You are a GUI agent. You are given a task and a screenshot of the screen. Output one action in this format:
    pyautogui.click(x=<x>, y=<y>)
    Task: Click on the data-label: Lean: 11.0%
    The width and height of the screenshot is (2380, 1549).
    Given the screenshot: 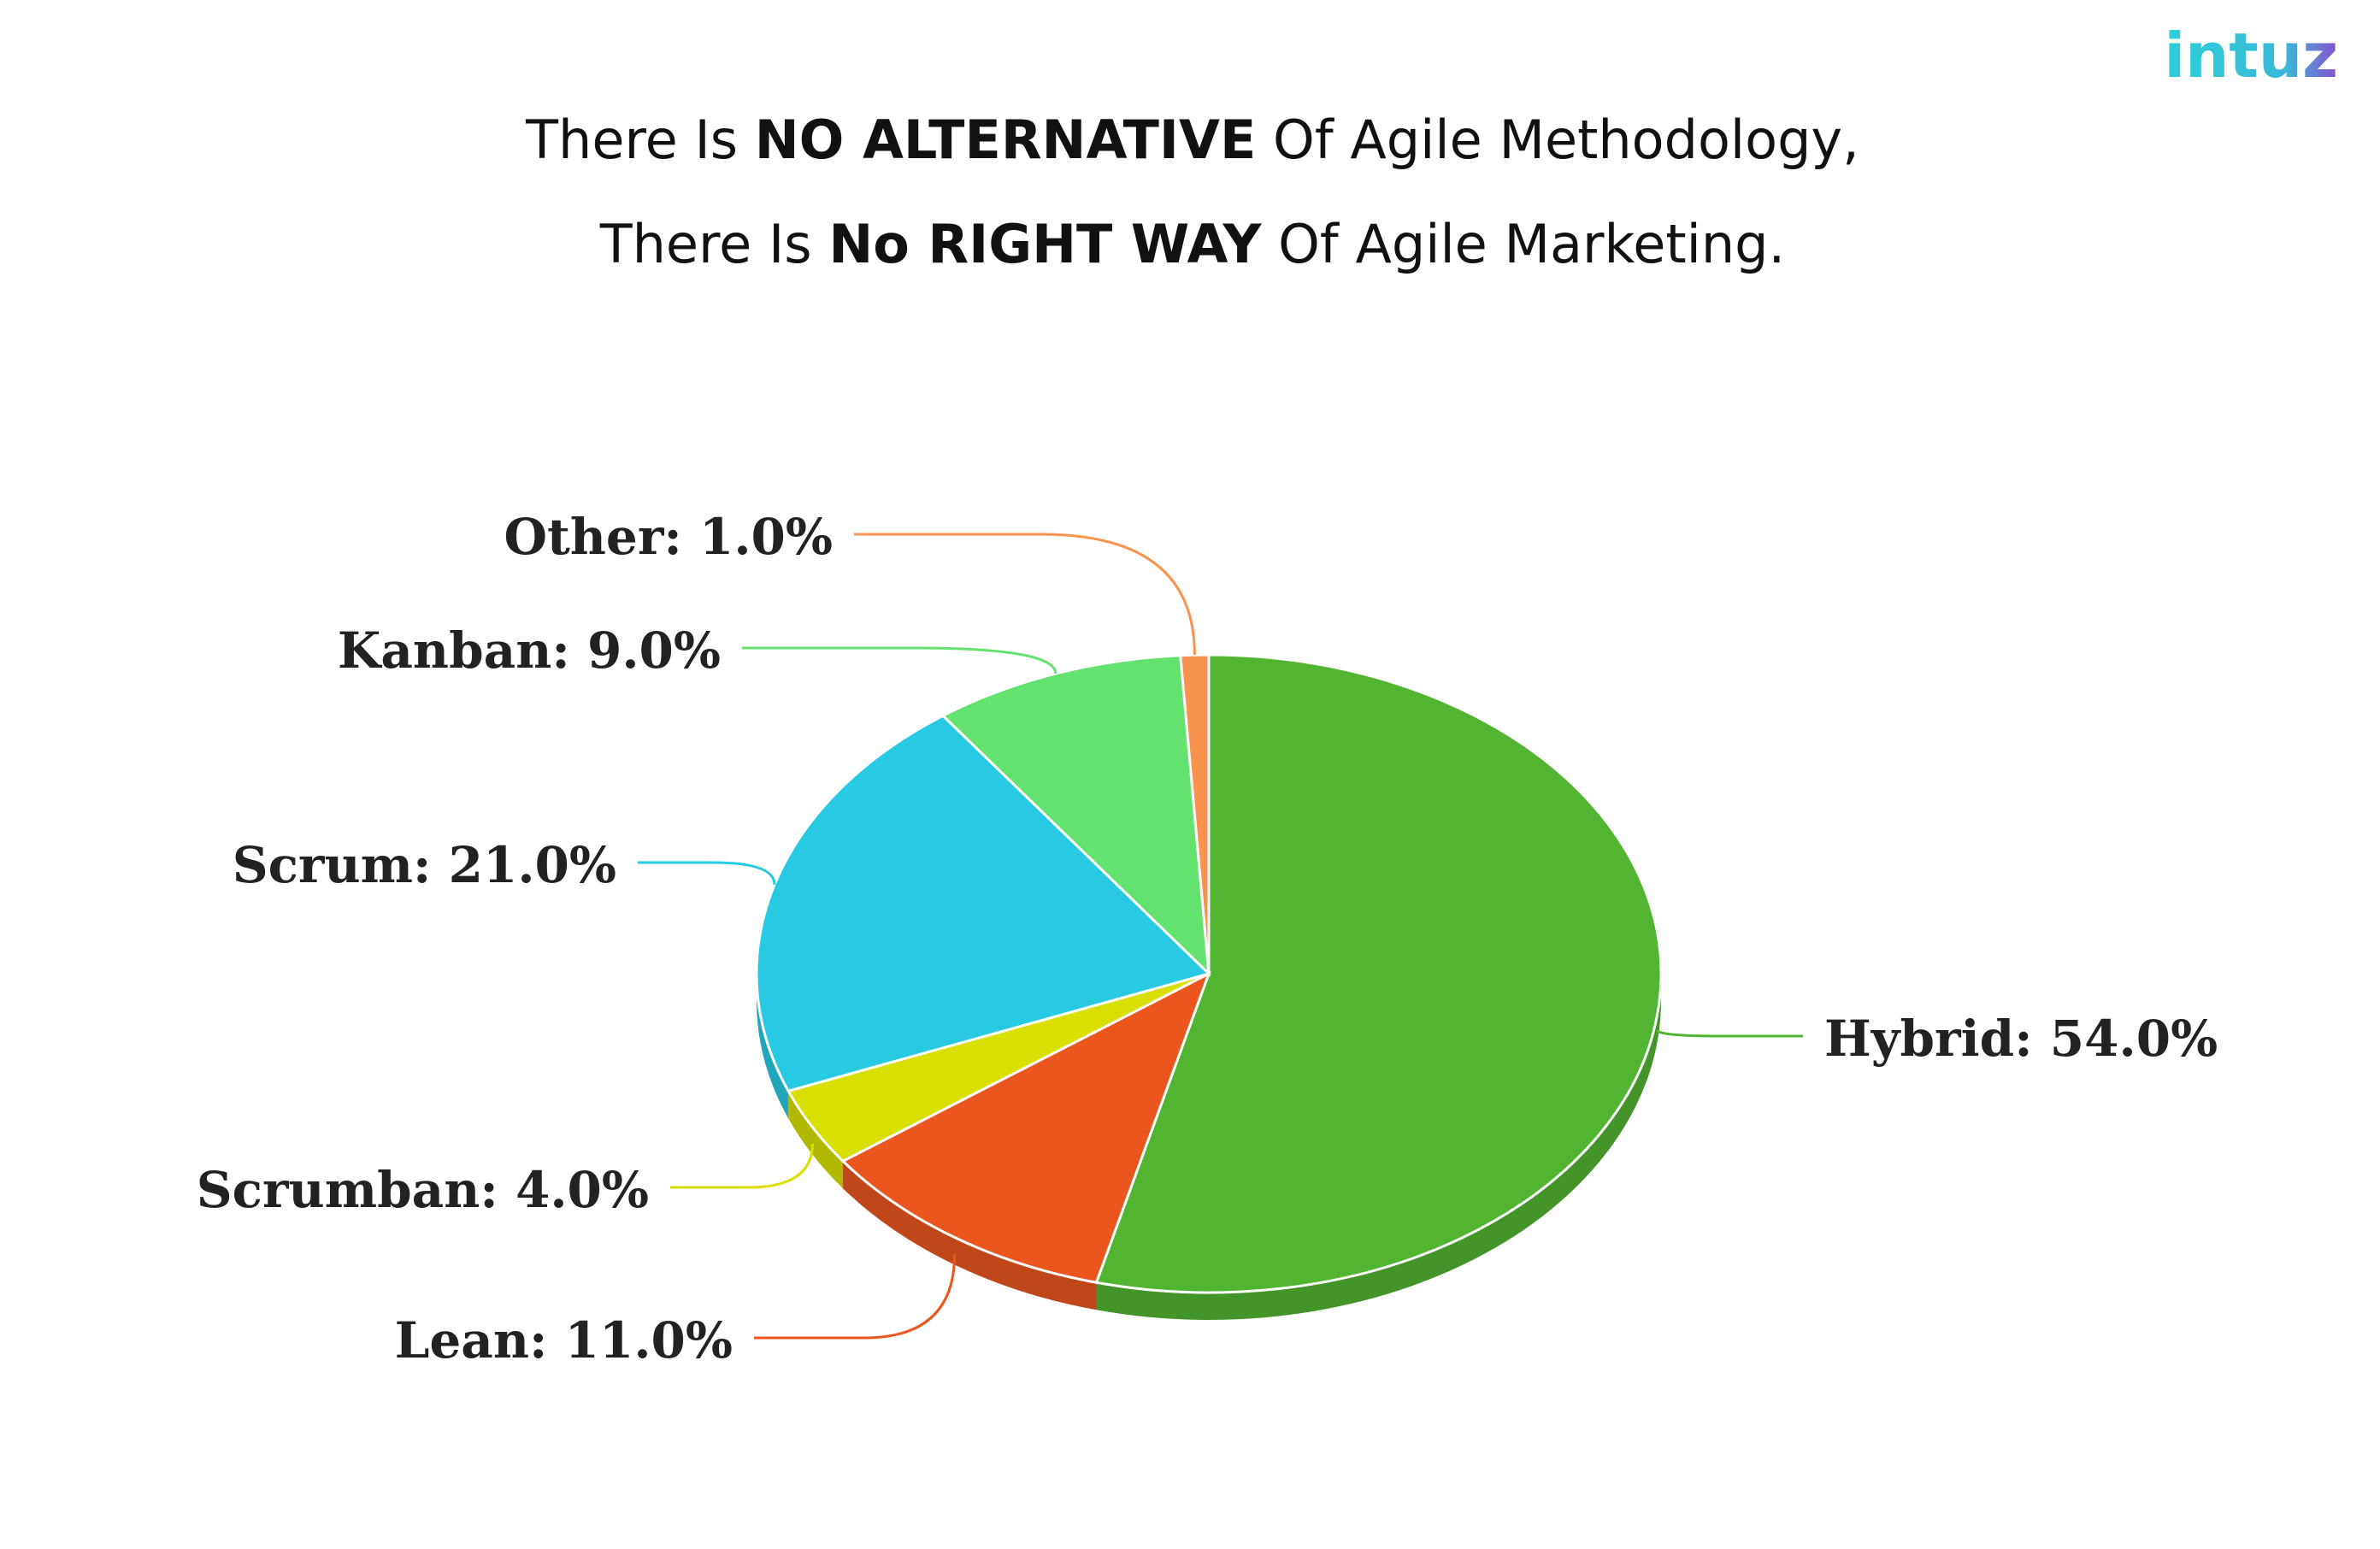 What is the action you would take?
    pyautogui.click(x=564, y=1340)
    